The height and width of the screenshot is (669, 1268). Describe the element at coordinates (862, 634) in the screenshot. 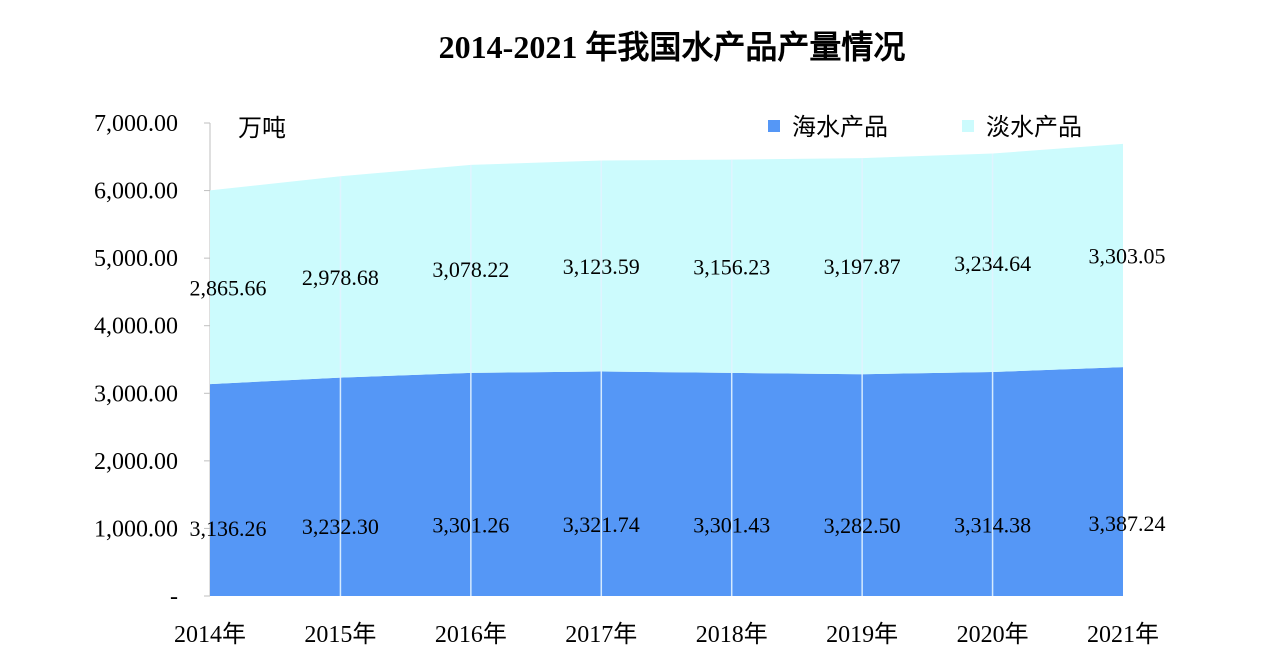

I see `x-tick-label: 2019年` at that location.